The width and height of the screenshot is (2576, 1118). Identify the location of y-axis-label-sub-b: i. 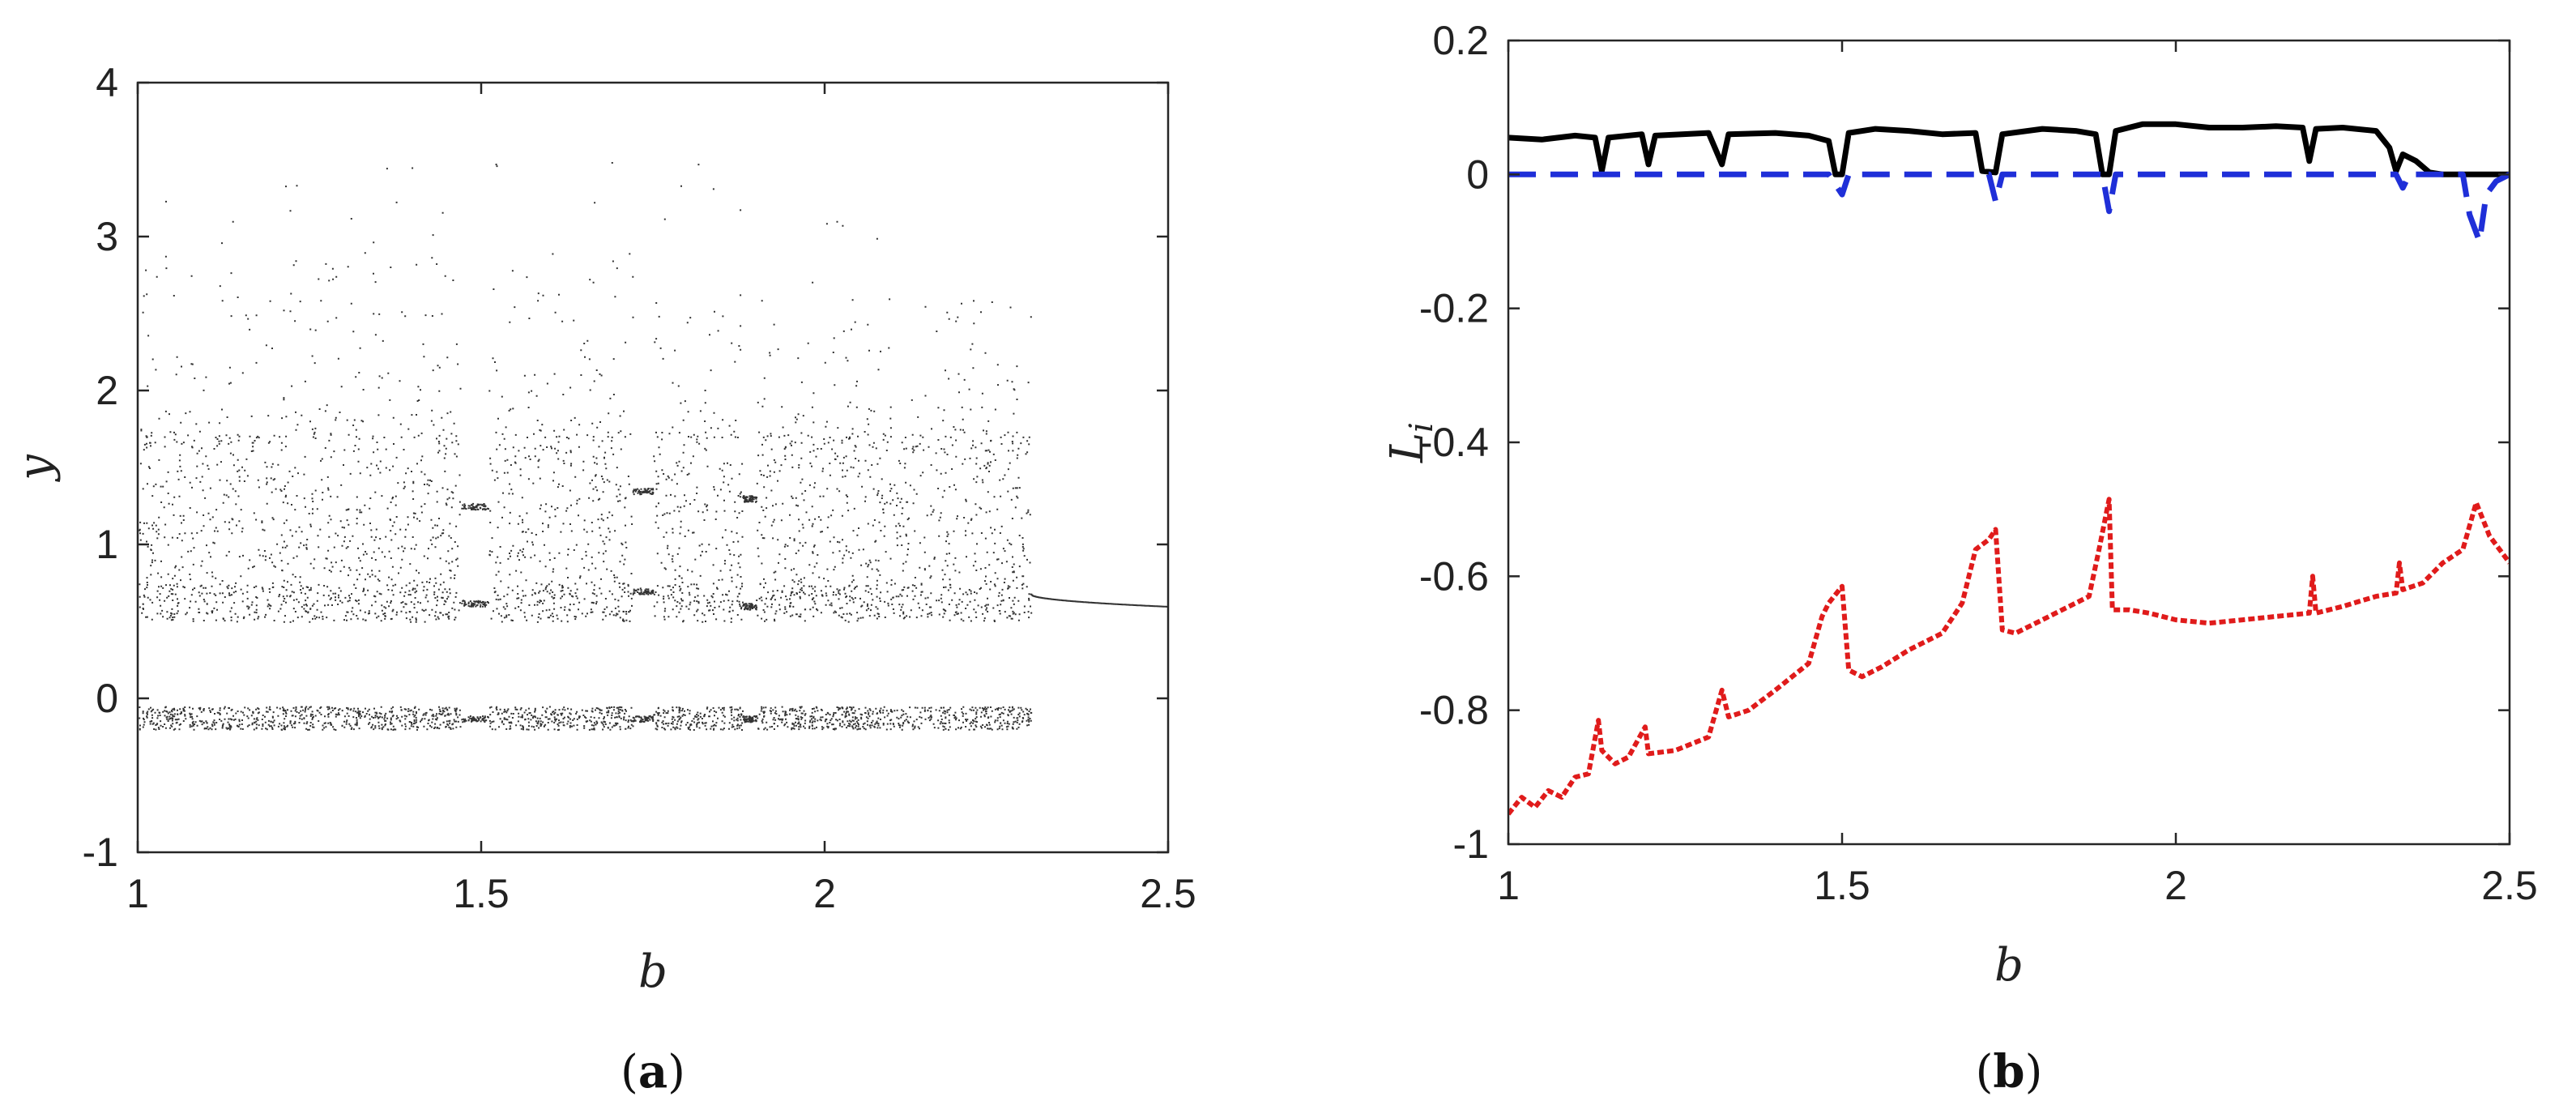
(1422, 427).